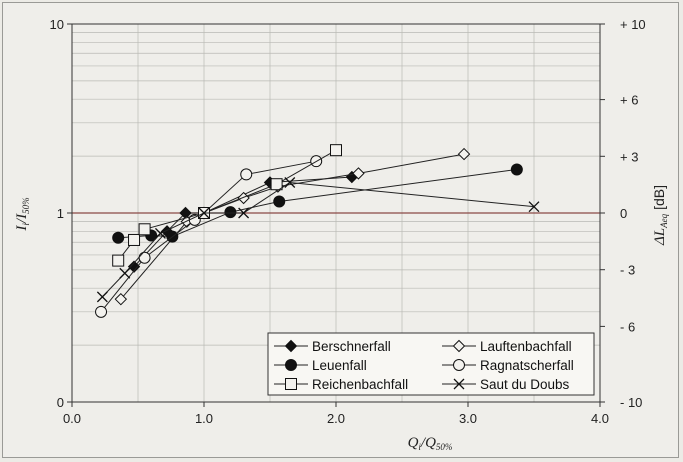  Describe the element at coordinates (339, 365) in the screenshot. I see `legend-label: Leuenfall` at that location.